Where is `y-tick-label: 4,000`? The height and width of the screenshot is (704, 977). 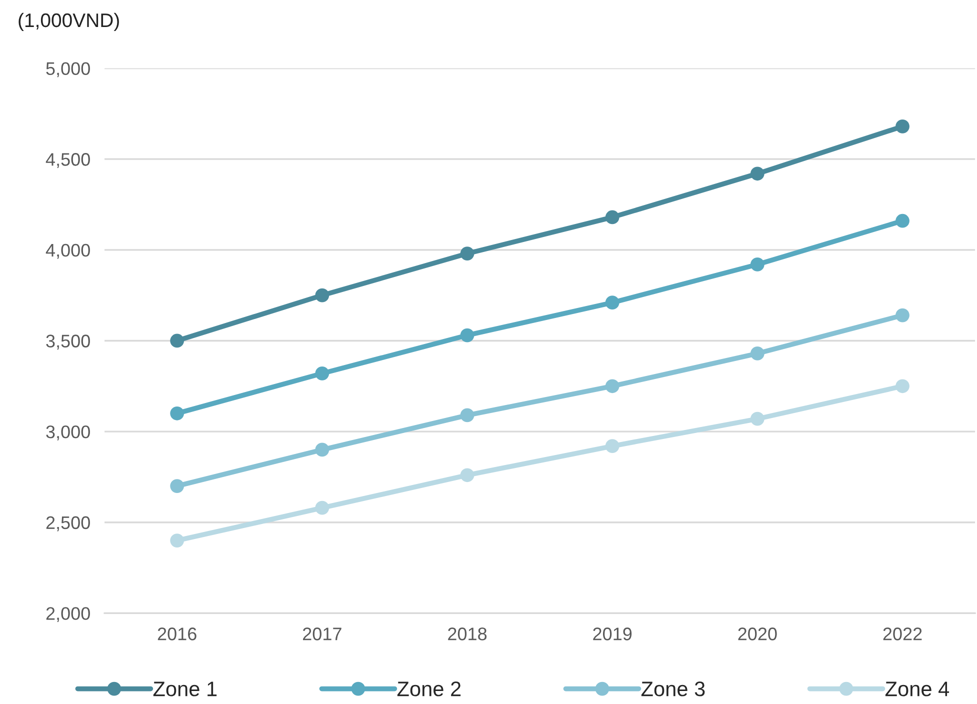 y-tick-label: 4,000 is located at coordinates (68, 251).